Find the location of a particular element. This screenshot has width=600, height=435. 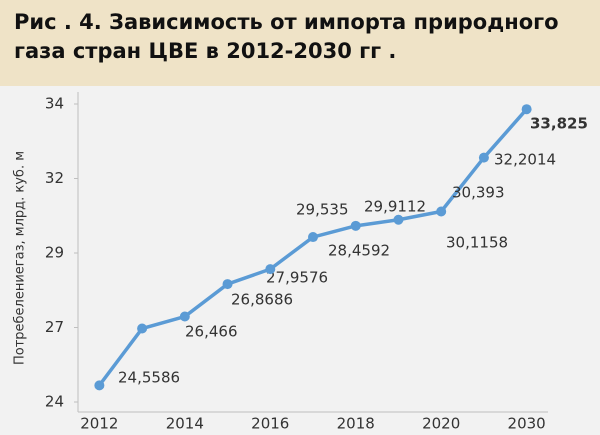

y-axis-label: Потребелениегаз, млрд. куб. м is located at coordinates (20, 258).